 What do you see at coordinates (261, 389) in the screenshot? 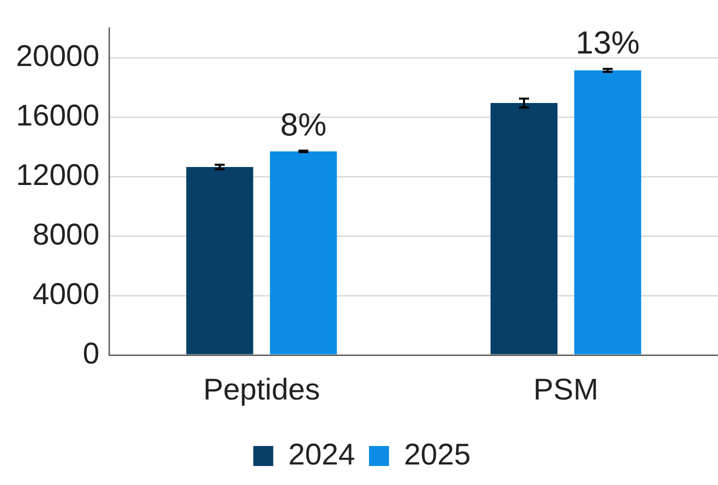
I see `x-tick-label: Peptides` at bounding box center [261, 389].